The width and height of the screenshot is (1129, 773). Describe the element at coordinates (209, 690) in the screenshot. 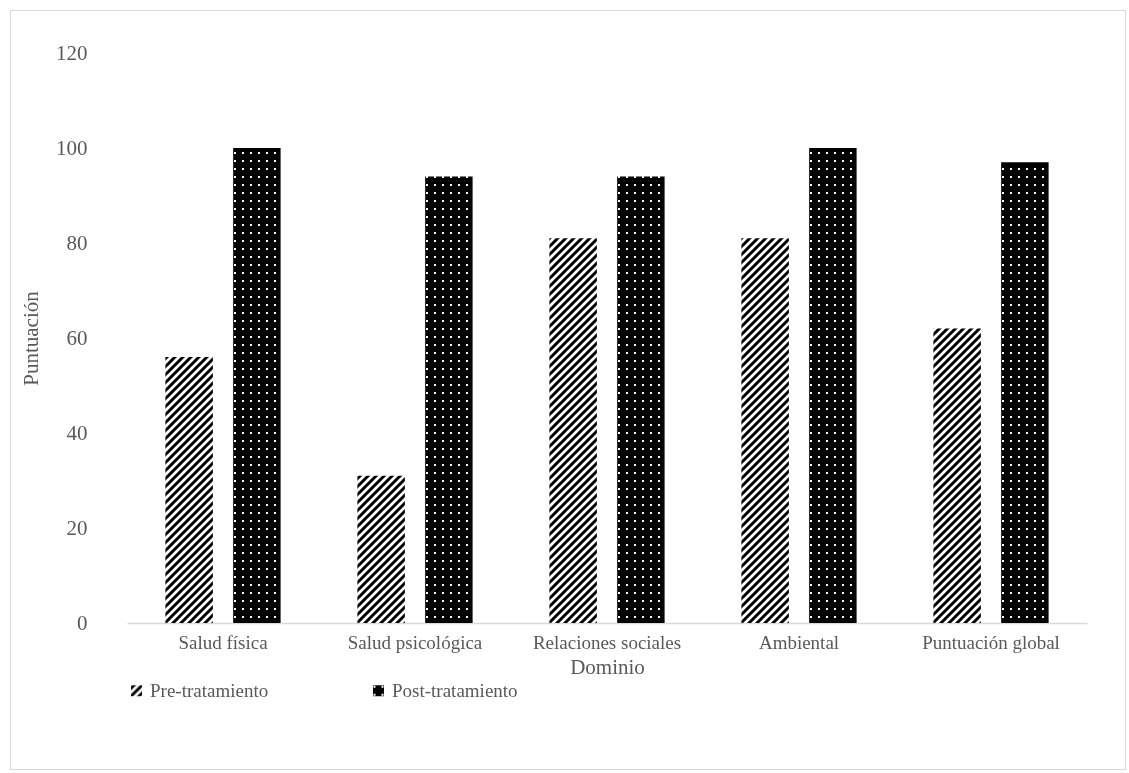

I see `legend-label: Pre-tratamiento` at that location.